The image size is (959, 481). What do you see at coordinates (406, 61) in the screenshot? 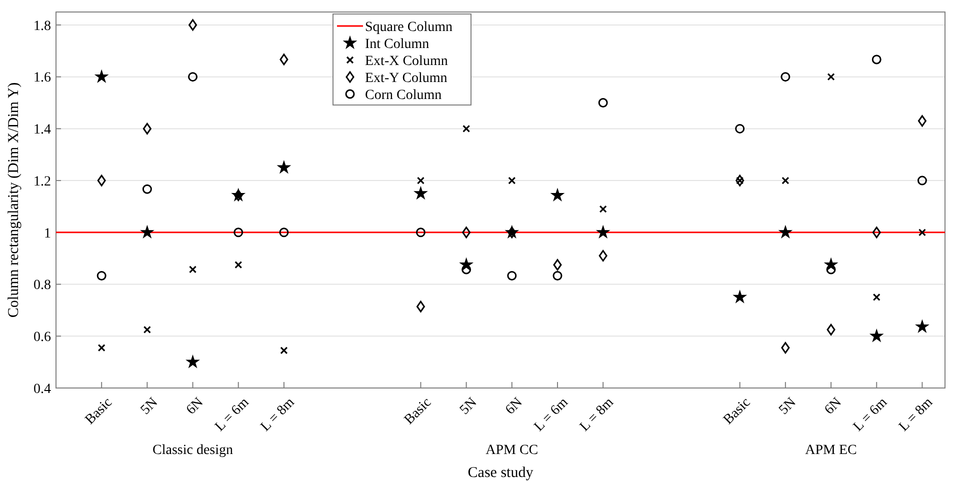
I see `legend-label: Ext-X Column` at bounding box center [406, 61].